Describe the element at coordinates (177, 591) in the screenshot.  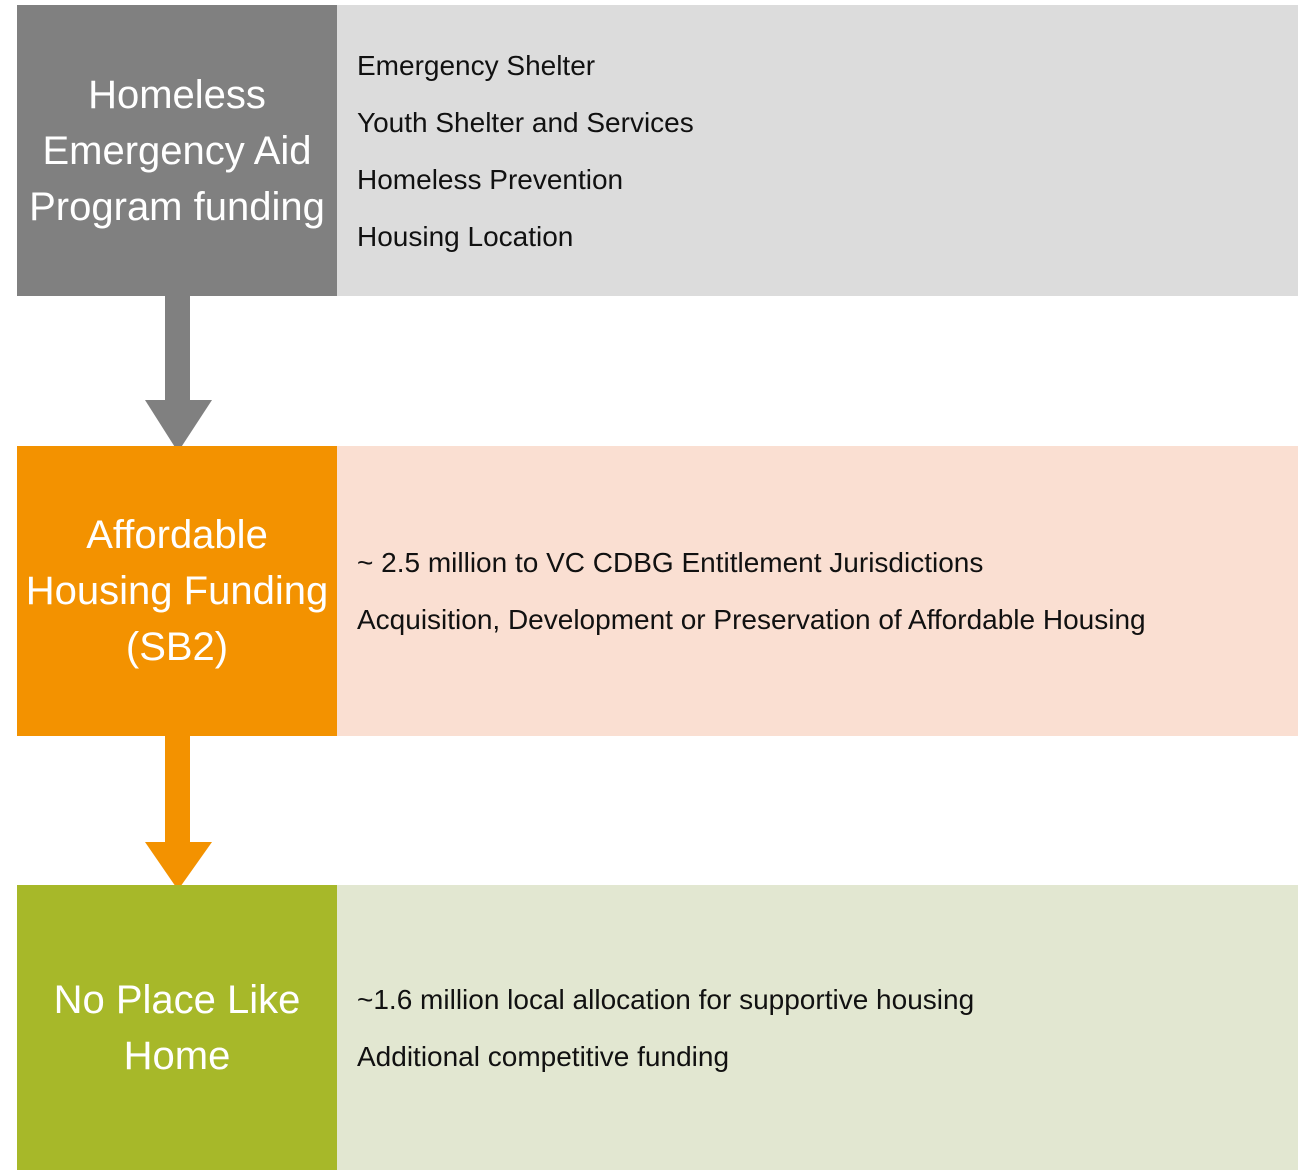
I see `block-title: Affordable Housing Funding (SB2)` at that location.